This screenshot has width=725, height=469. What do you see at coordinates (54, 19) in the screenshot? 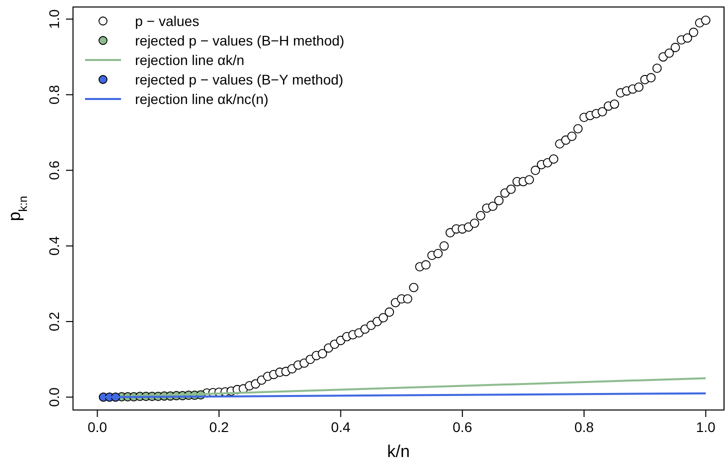
I see `y-tick-label: 1.0` at bounding box center [54, 19].